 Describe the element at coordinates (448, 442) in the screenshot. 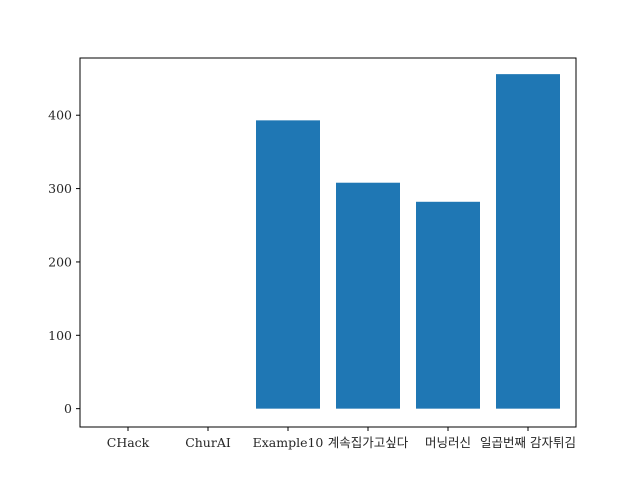

I see `x-tick-label: 머닝러신` at that location.